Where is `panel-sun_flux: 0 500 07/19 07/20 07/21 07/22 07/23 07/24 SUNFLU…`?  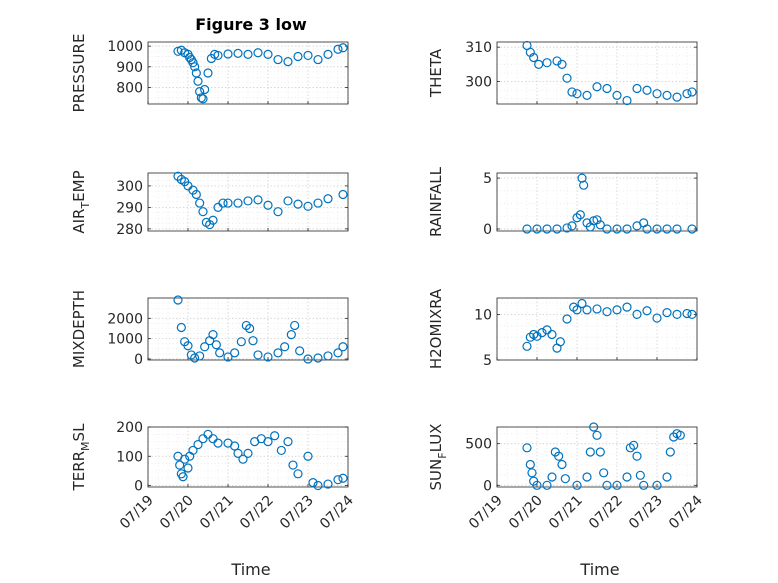
panel-sun_flux: 0 500 07/19 07/20 07/21 07/22 07/23 07/24 SUNFLU… is located at coordinates (566, 500).